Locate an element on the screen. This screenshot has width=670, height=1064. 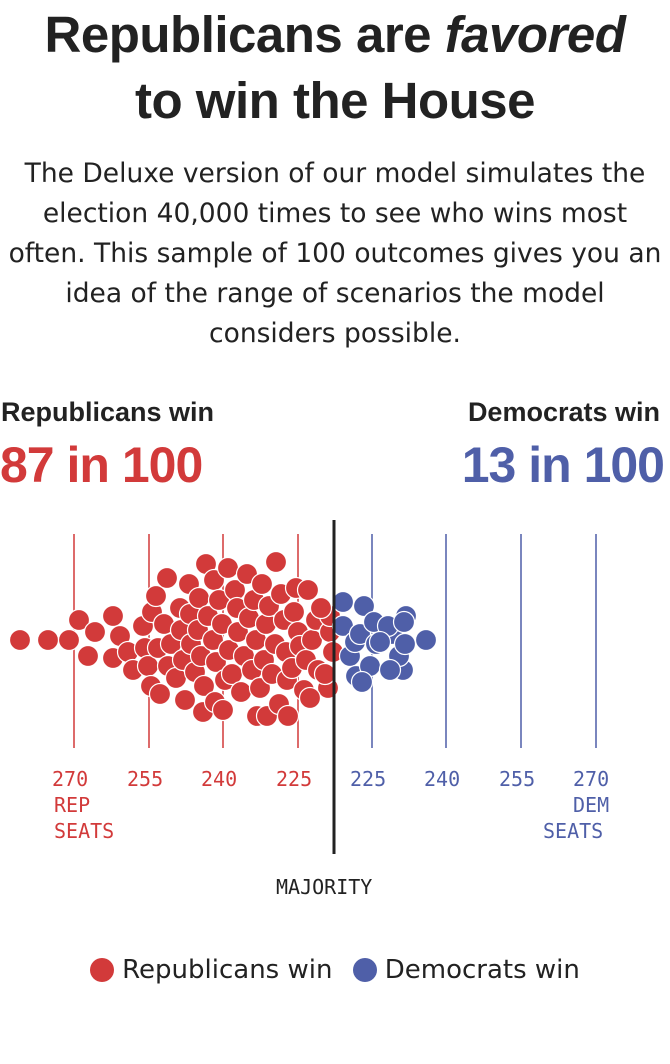
dem-tick-255: 255 is located at coordinates (517, 779).